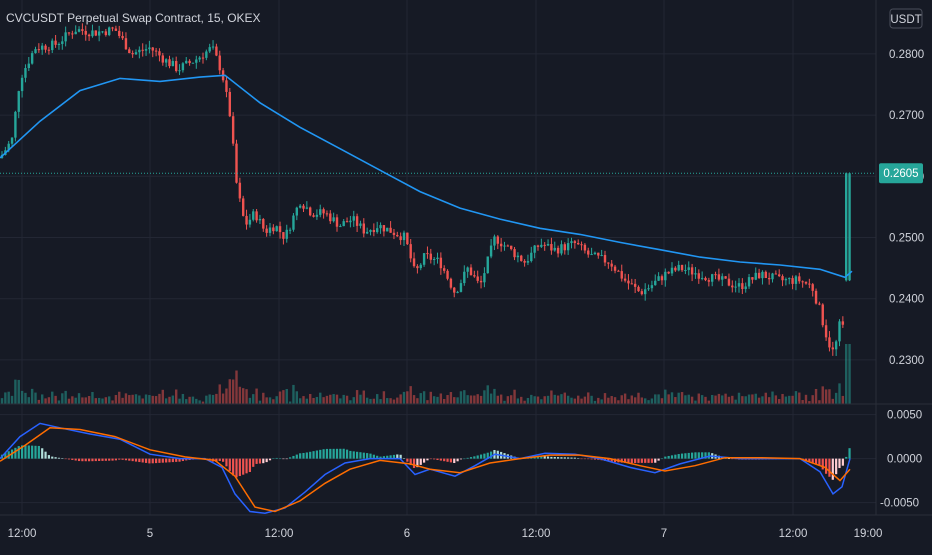 The image size is (932, 555). I want to click on currency-button-label: USDT, so click(905, 20).